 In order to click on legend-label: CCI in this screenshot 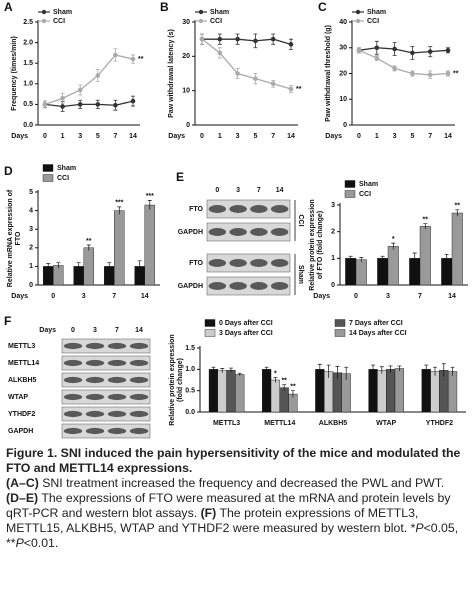, I will do `click(373, 21)`.